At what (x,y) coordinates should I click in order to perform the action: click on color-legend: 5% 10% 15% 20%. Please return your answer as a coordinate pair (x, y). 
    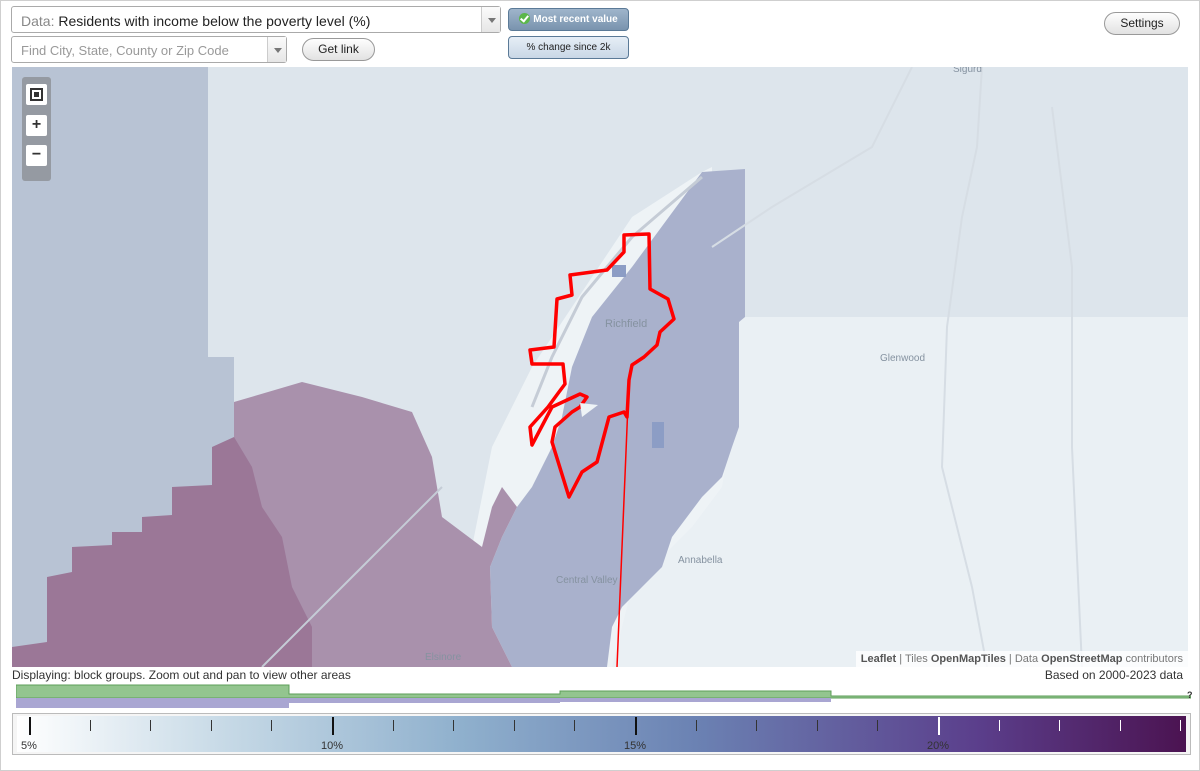
    Looking at the image, I should click on (601, 734).